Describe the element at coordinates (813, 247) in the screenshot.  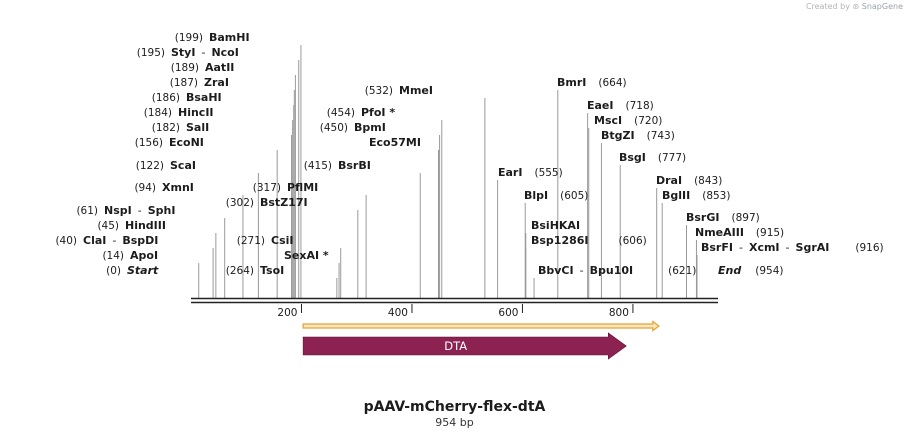
I see `site-alias: SgrAI` at that location.